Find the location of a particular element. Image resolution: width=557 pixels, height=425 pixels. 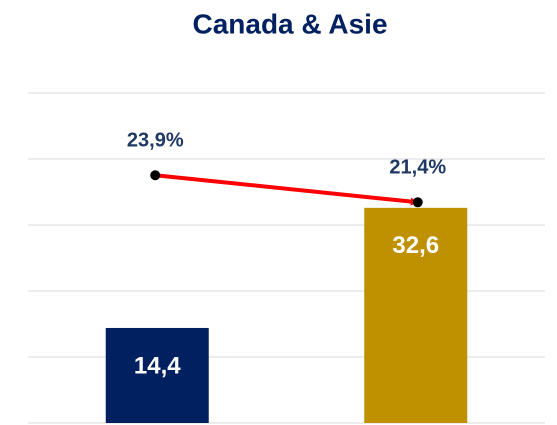

point-value-label: 21,4% is located at coordinates (417, 168).